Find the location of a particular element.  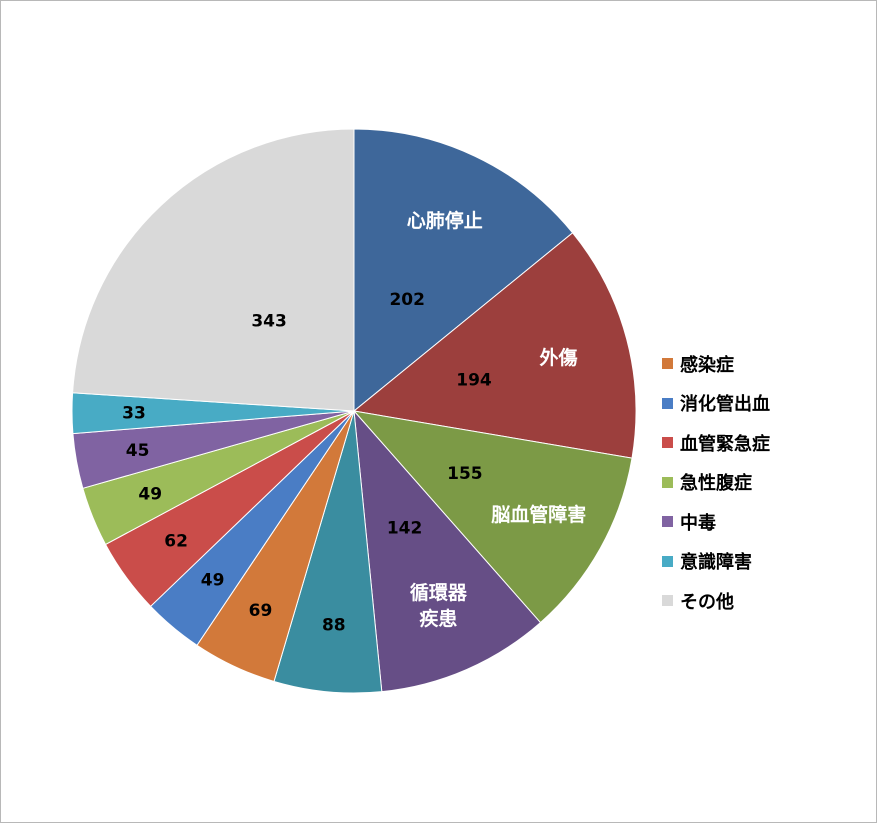

pie-slice-その他 is located at coordinates (213, 270).